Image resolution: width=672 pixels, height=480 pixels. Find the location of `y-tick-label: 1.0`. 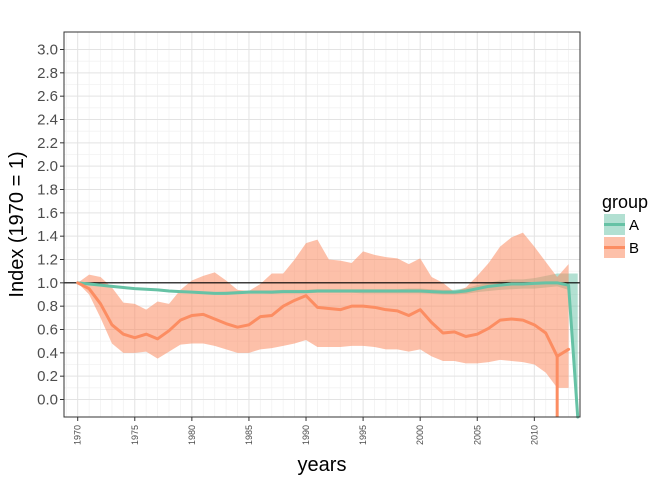

y-tick-label: 1.0 is located at coordinates (47, 283).